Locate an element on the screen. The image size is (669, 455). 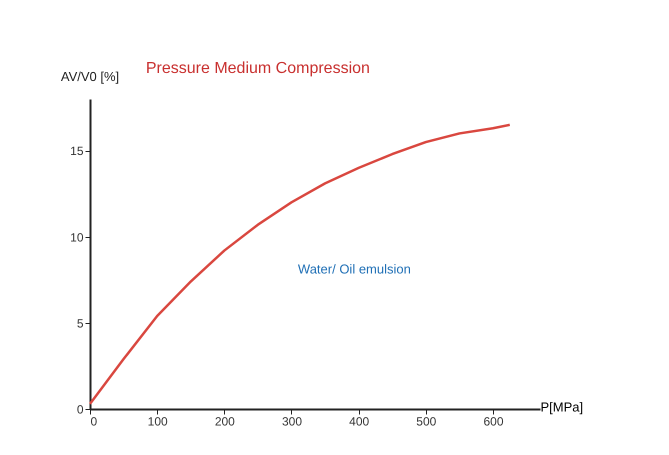
chart-title: Pressure Medium Compression is located at coordinates (258, 68).